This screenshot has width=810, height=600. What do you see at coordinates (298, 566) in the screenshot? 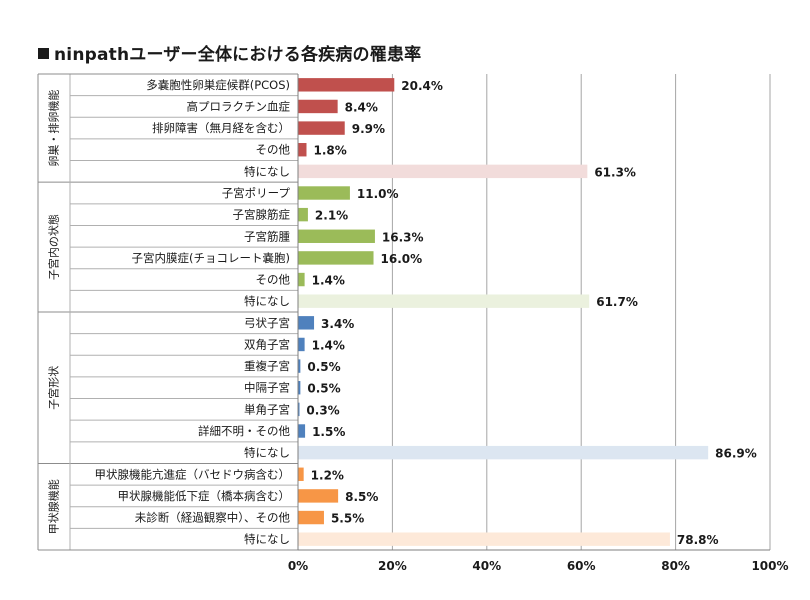
I see `x-tick-label: 0%` at bounding box center [298, 566].